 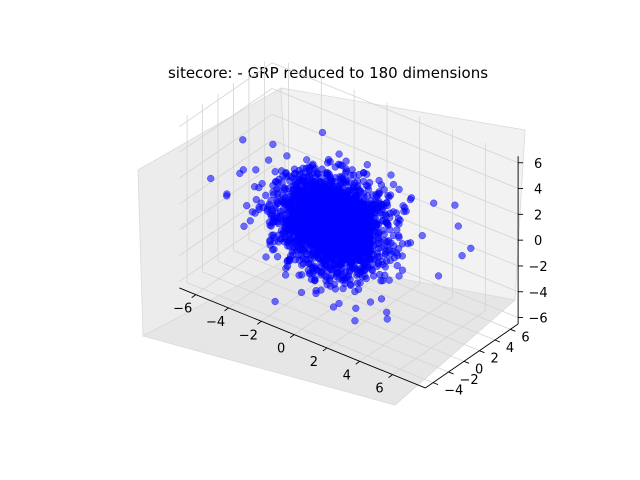 What do you see at coordinates (538, 164) in the screenshot?
I see `z-tick-label: 6` at bounding box center [538, 164].